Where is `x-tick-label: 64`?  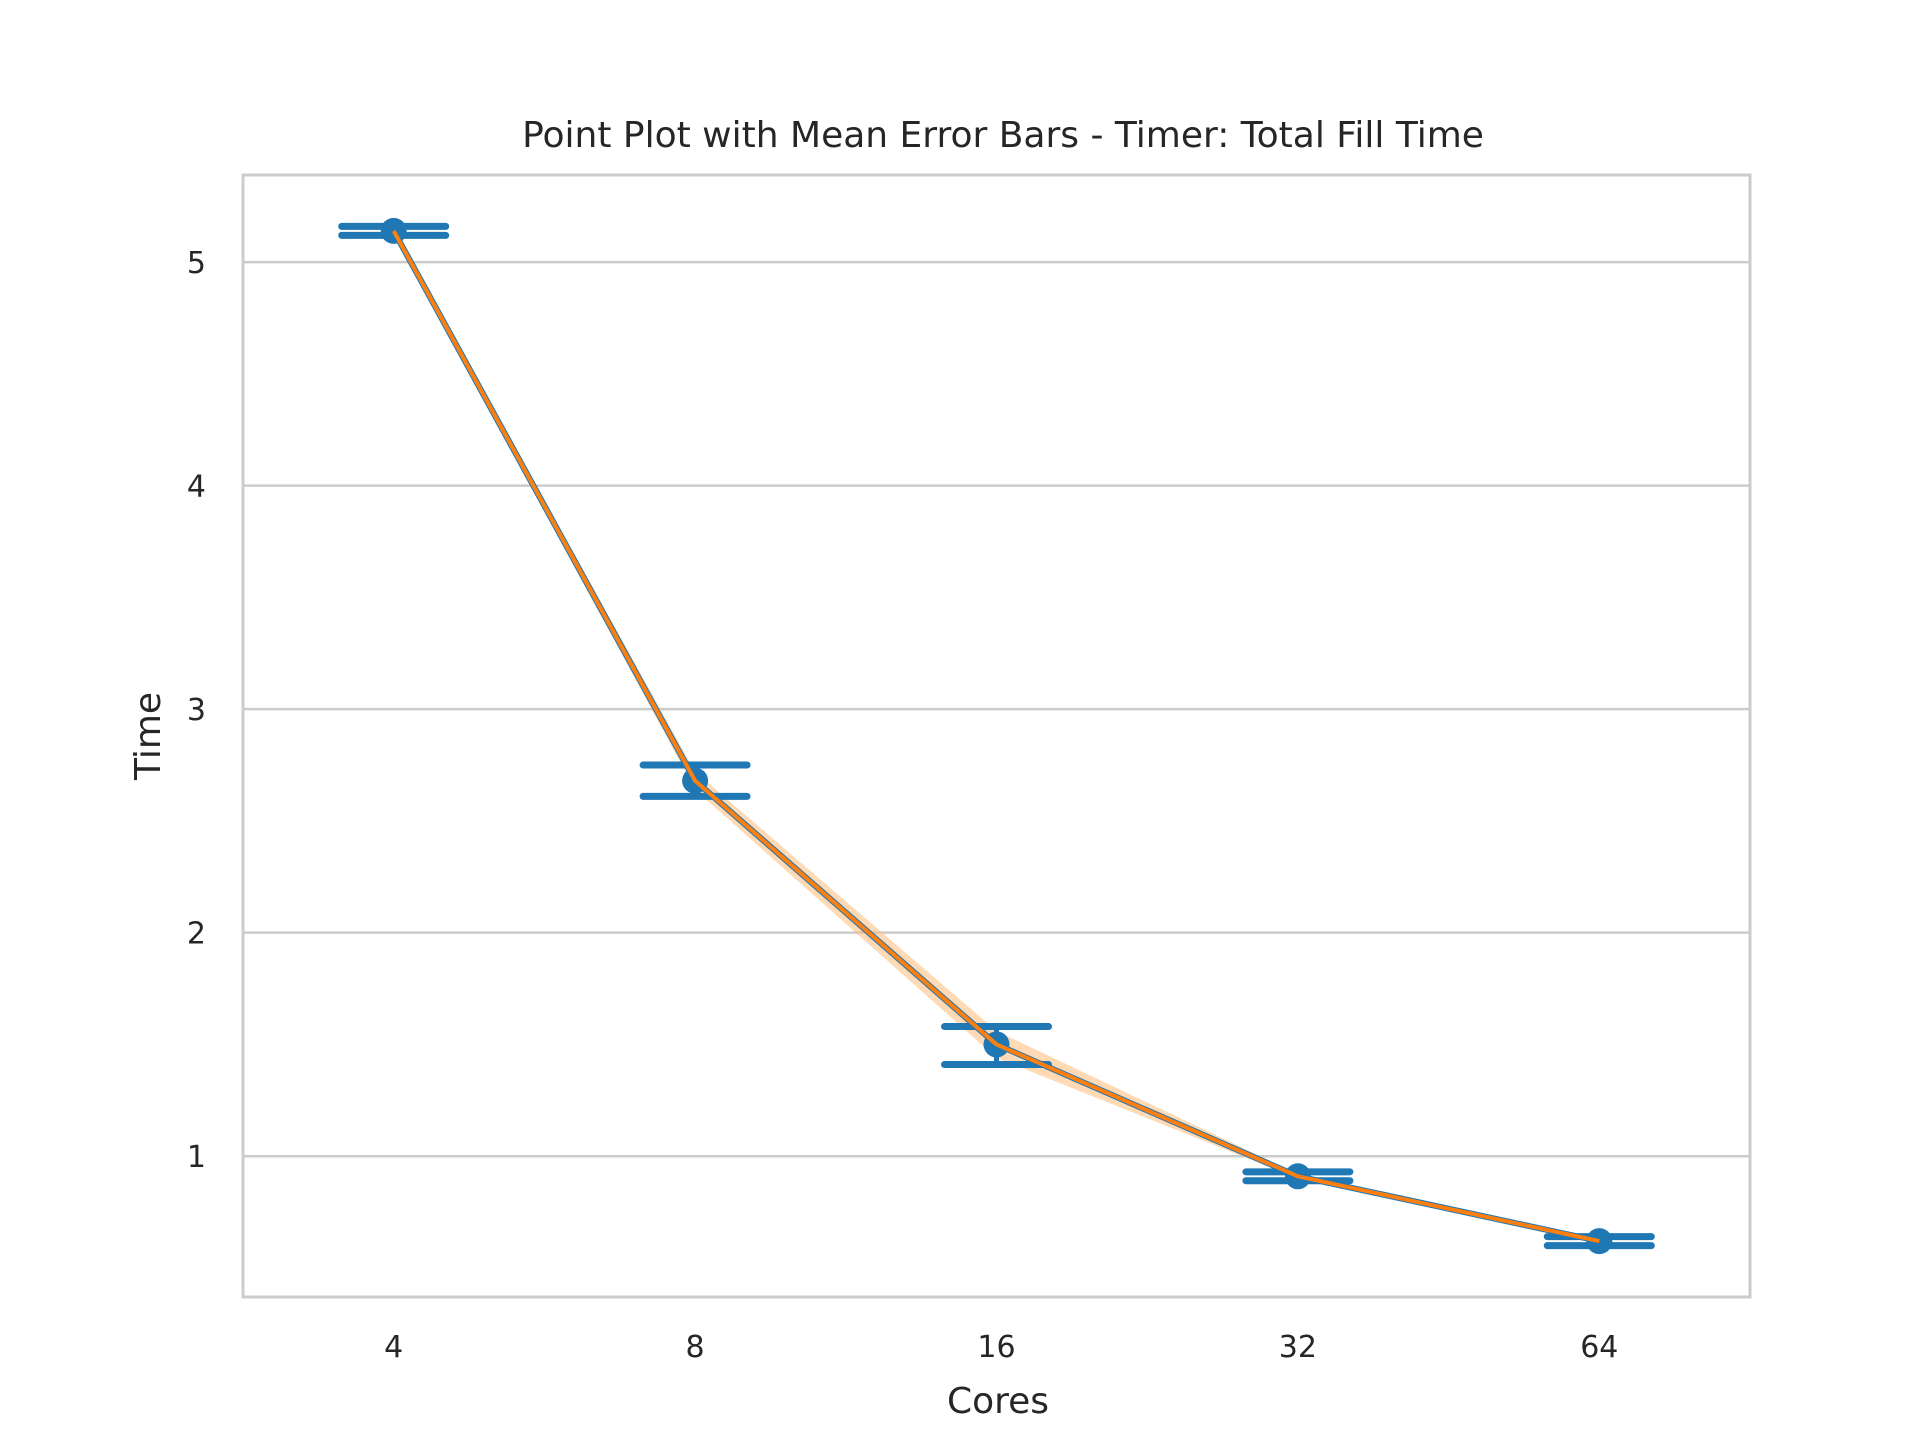
x-tick-label: 64 is located at coordinates (1599, 1347).